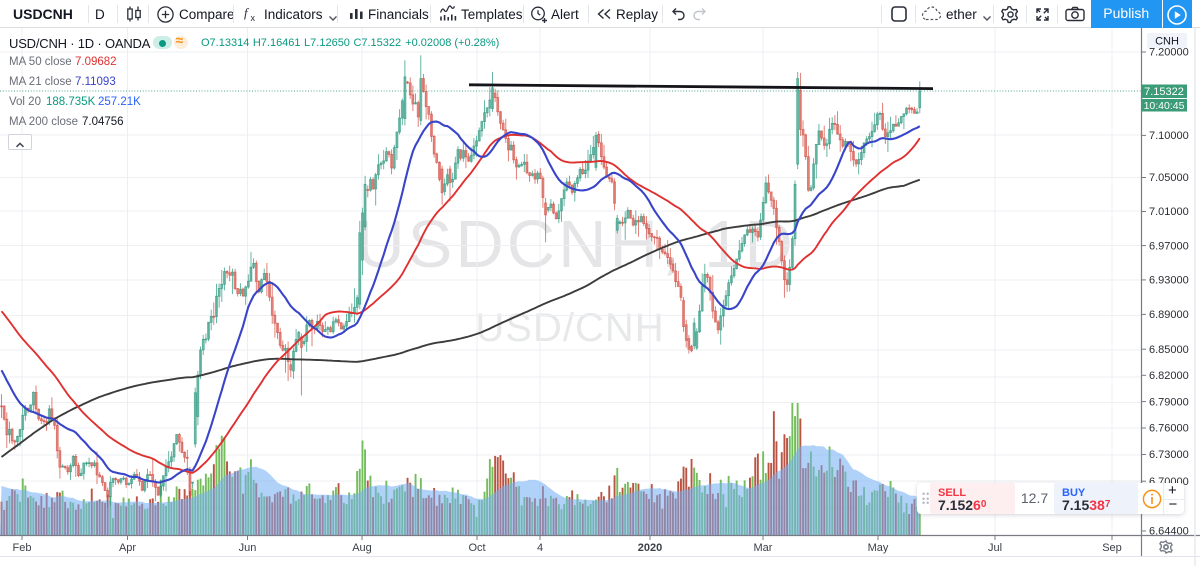 The width and height of the screenshot is (1200, 566). What do you see at coordinates (362, 548) in the screenshot?
I see `svg-text: Aug` at bounding box center [362, 548].